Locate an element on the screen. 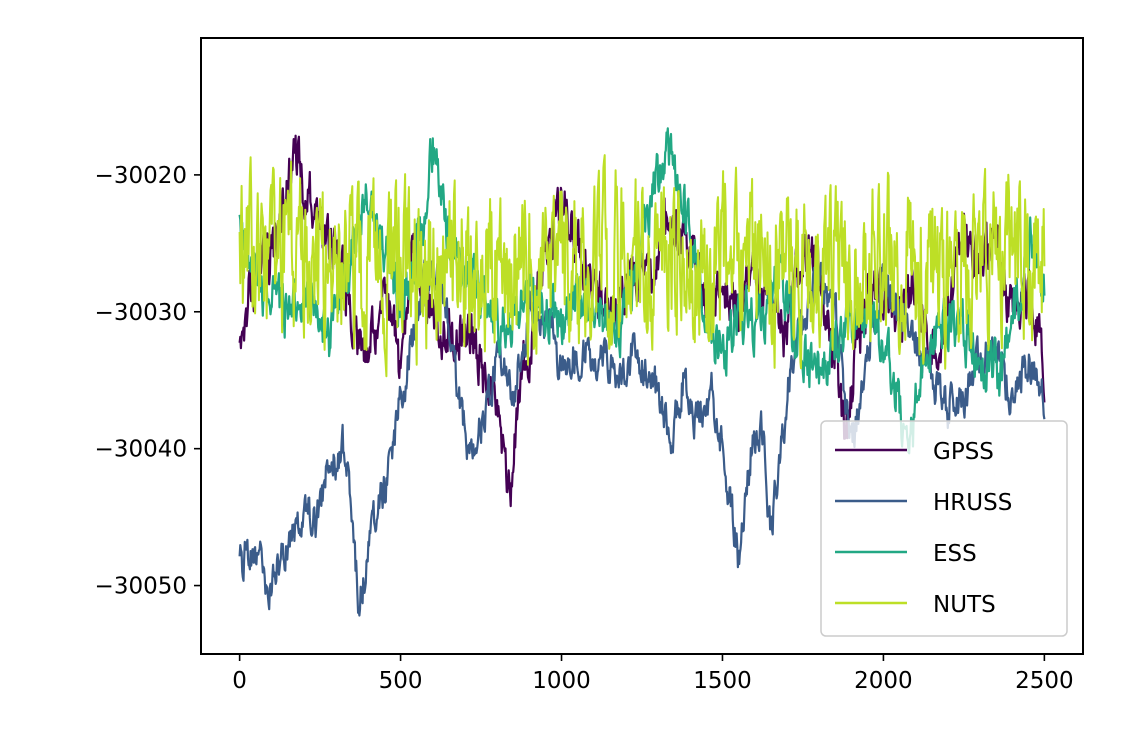 This screenshot has width=1125, height=750. y-tick-label: −30040 is located at coordinates (141, 450).